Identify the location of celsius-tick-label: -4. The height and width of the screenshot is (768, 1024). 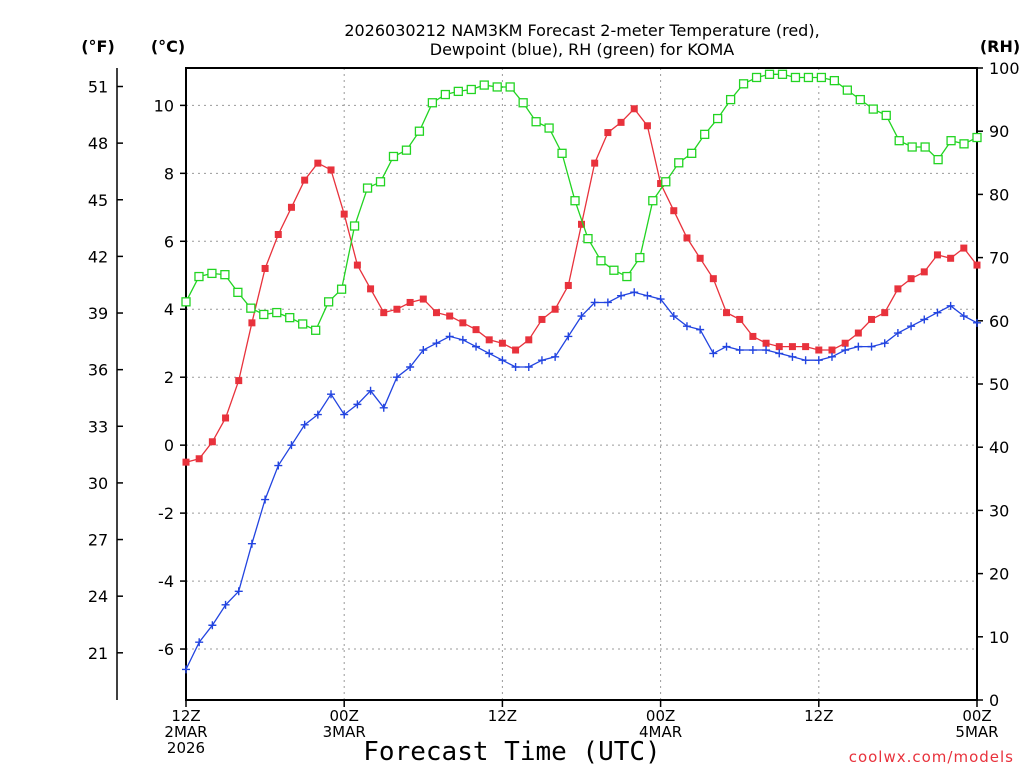
(166, 581).